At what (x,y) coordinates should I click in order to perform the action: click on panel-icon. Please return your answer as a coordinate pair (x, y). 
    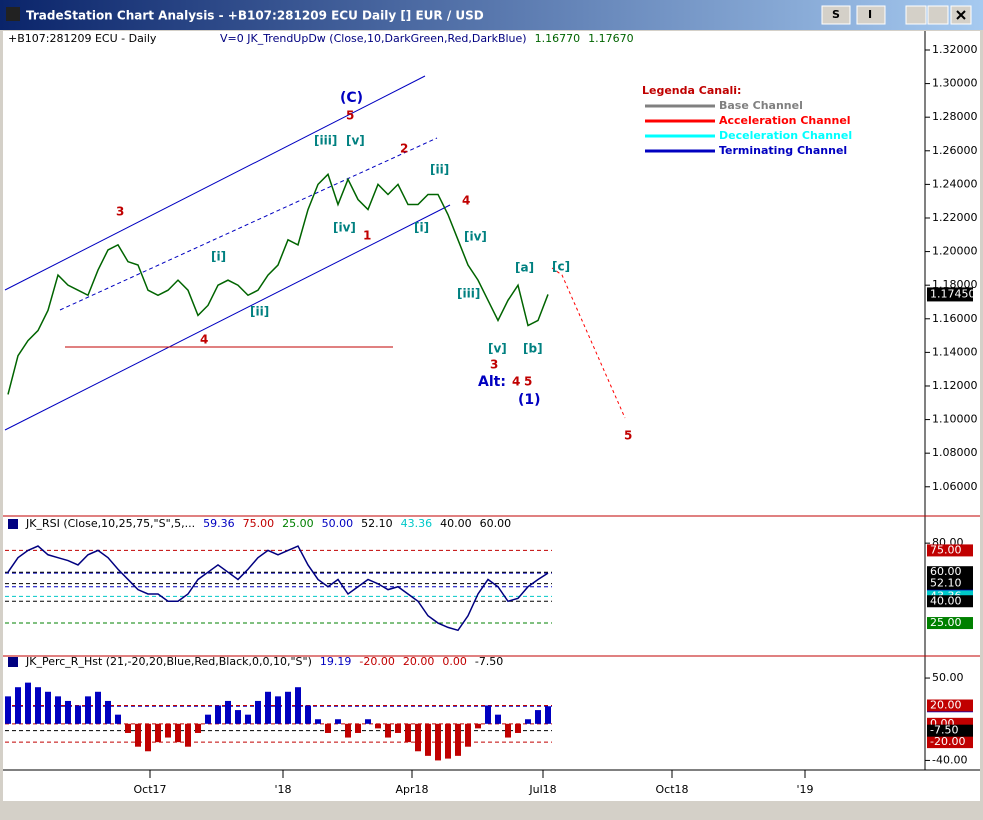
    Looking at the image, I should click on (13, 662).